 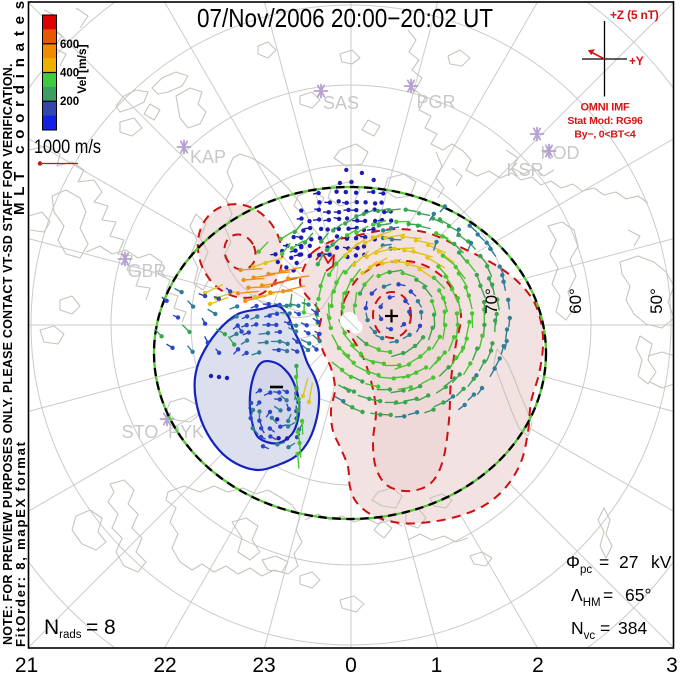 What do you see at coordinates (435, 102) in the screenshot?
I see `svg-text: PGR` at bounding box center [435, 102].